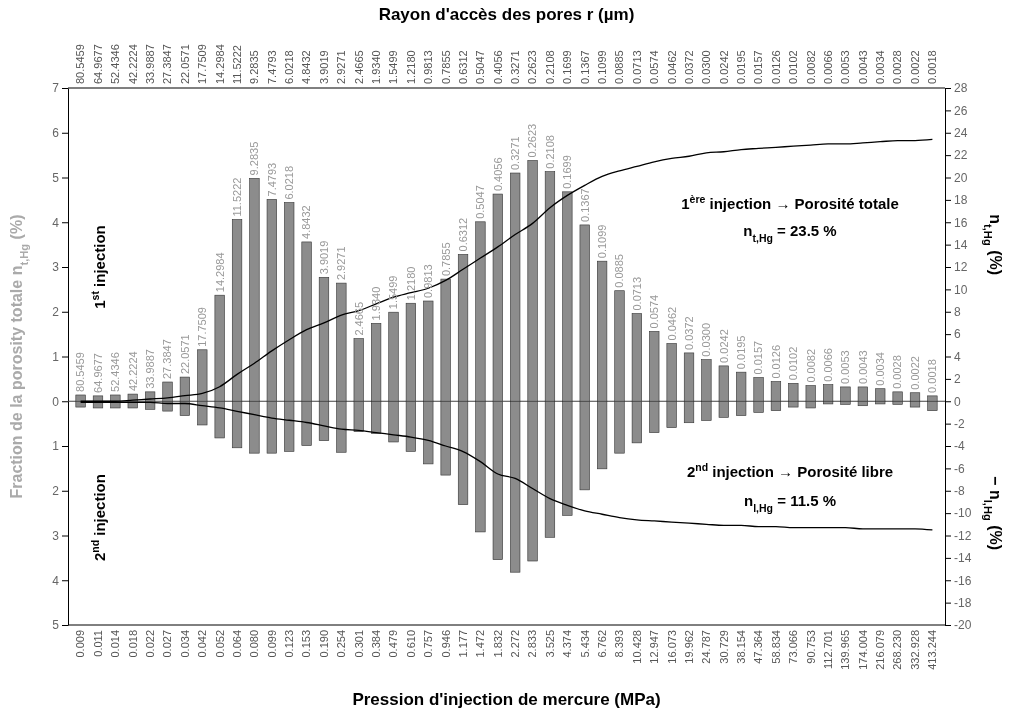 This screenshot has height=716, width=1014. Describe the element at coordinates (532, 140) in the screenshot. I see `annotation: 0.2623` at that location.